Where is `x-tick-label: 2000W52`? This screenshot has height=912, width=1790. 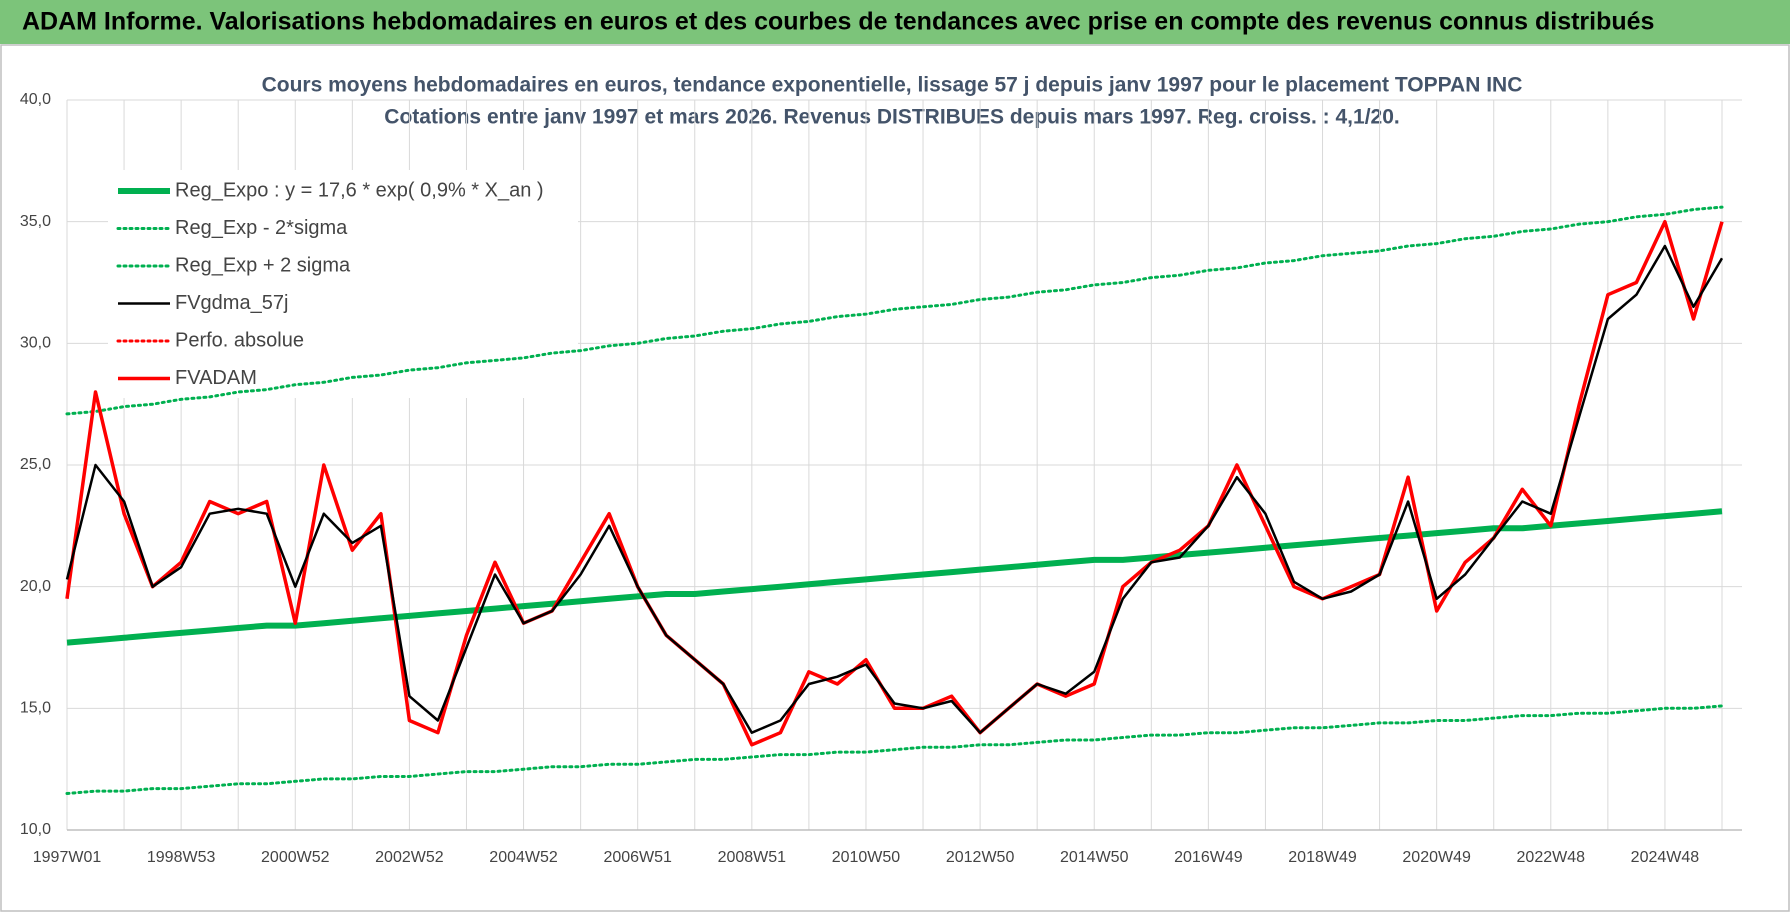
x-tick-label: 2000W52 is located at coordinates (295, 857).